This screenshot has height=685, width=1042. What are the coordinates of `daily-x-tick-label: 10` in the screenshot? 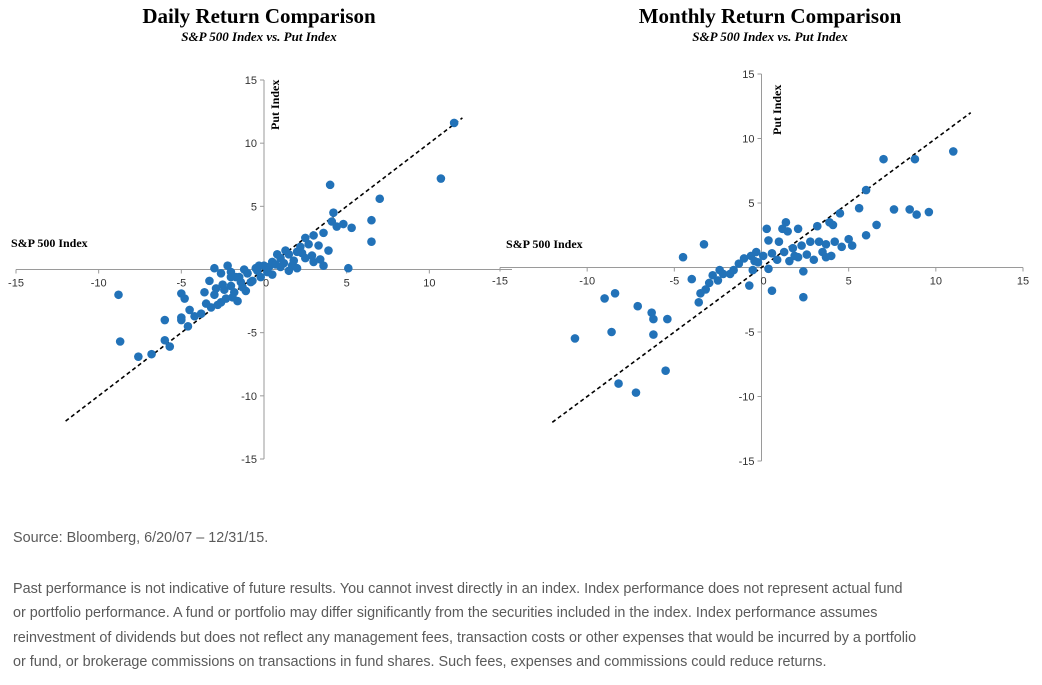 It's located at (429, 284).